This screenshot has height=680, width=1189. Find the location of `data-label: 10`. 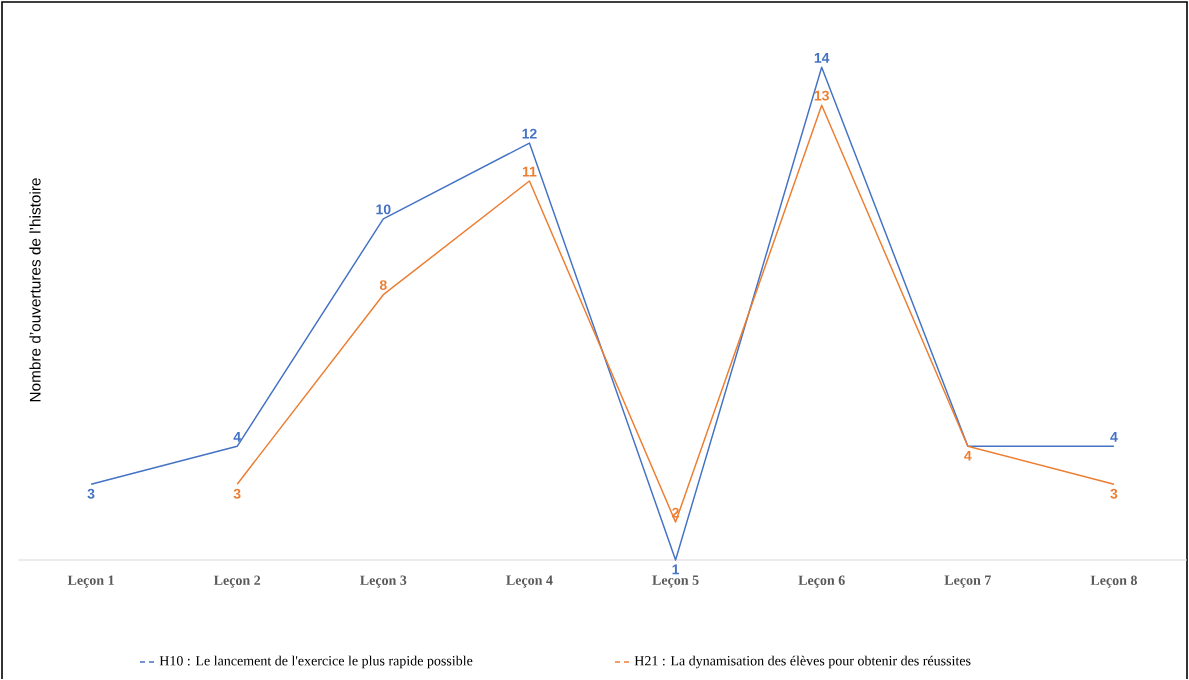

data-label: 10 is located at coordinates (383, 209).